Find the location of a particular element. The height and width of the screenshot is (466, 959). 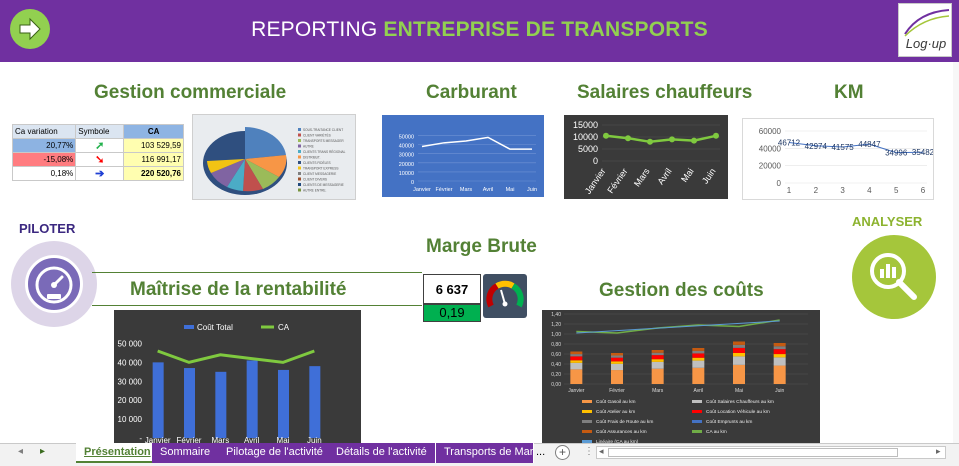

tab-pilotage: Pilotage de l'activité is located at coordinates (275, 453).